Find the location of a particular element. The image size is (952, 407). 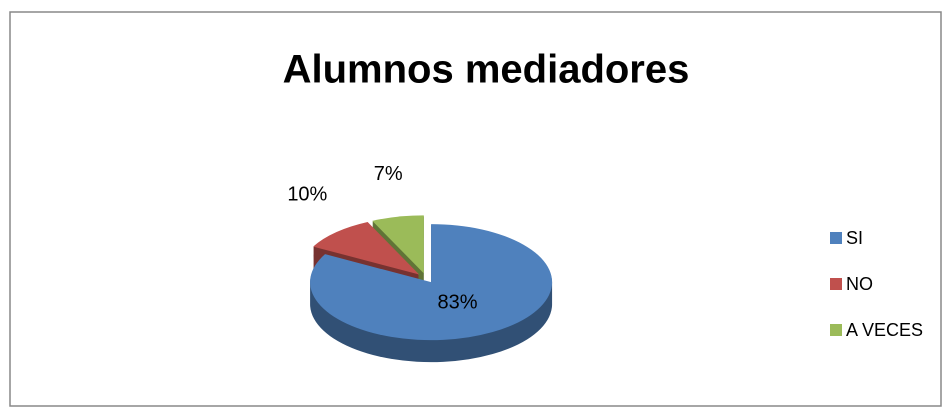

data-label: 7% is located at coordinates (388, 174).